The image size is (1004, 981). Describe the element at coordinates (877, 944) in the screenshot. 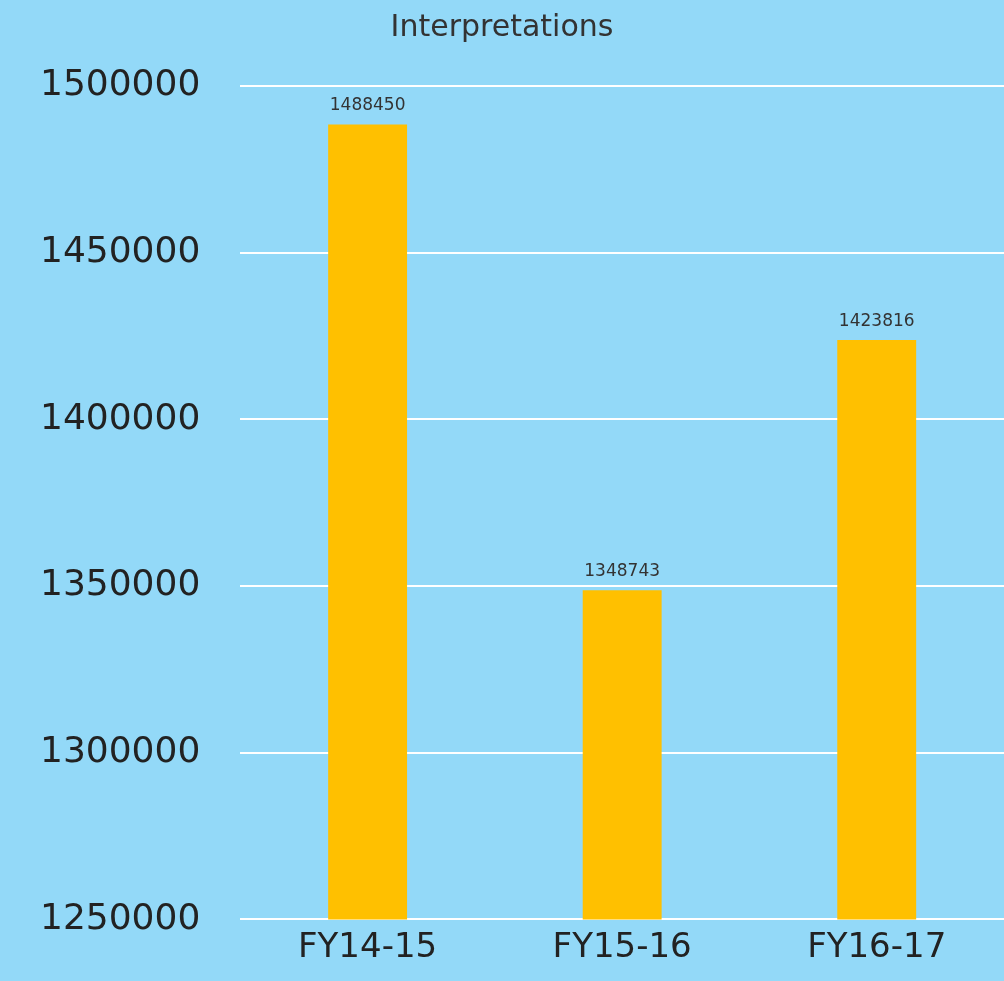

I see `x-tick-label: FY16-17` at that location.